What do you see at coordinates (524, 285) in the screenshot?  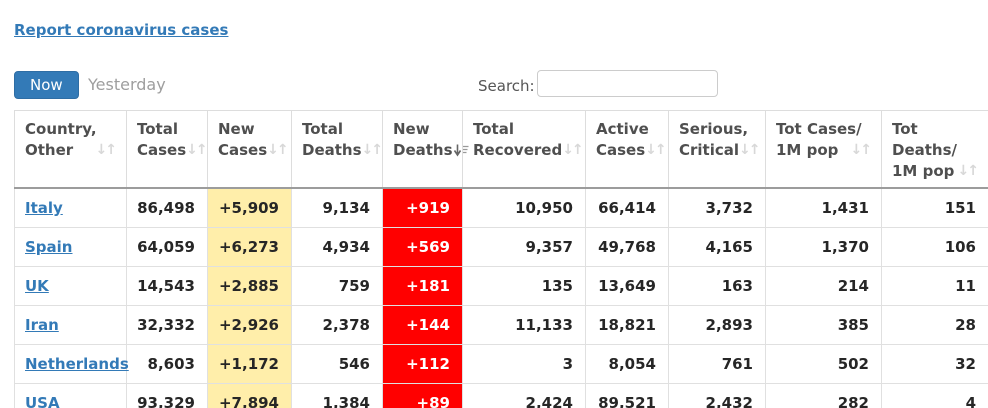 I see `total-recovered-cell: 135` at bounding box center [524, 285].